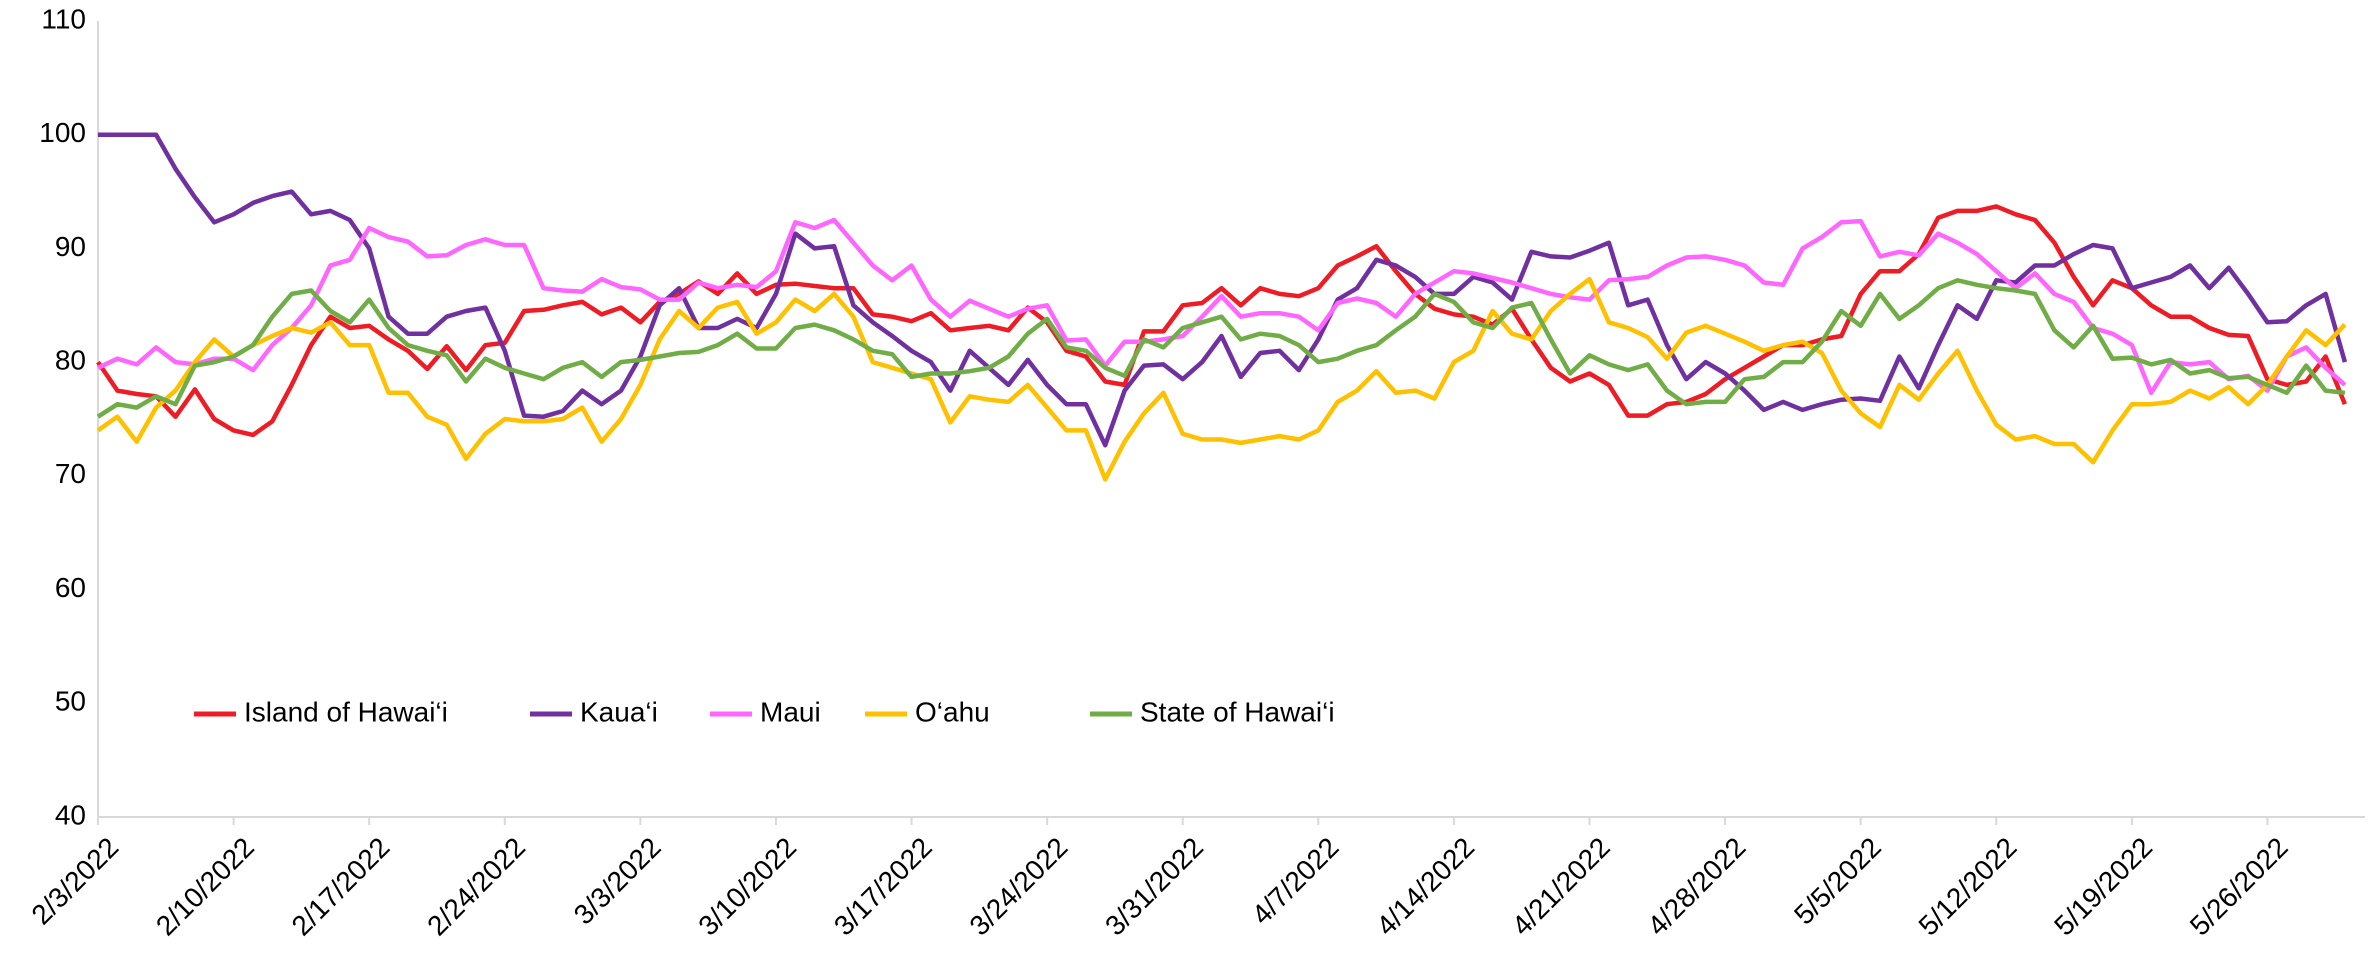  I want to click on y-tick-label: 80, so click(70, 360).